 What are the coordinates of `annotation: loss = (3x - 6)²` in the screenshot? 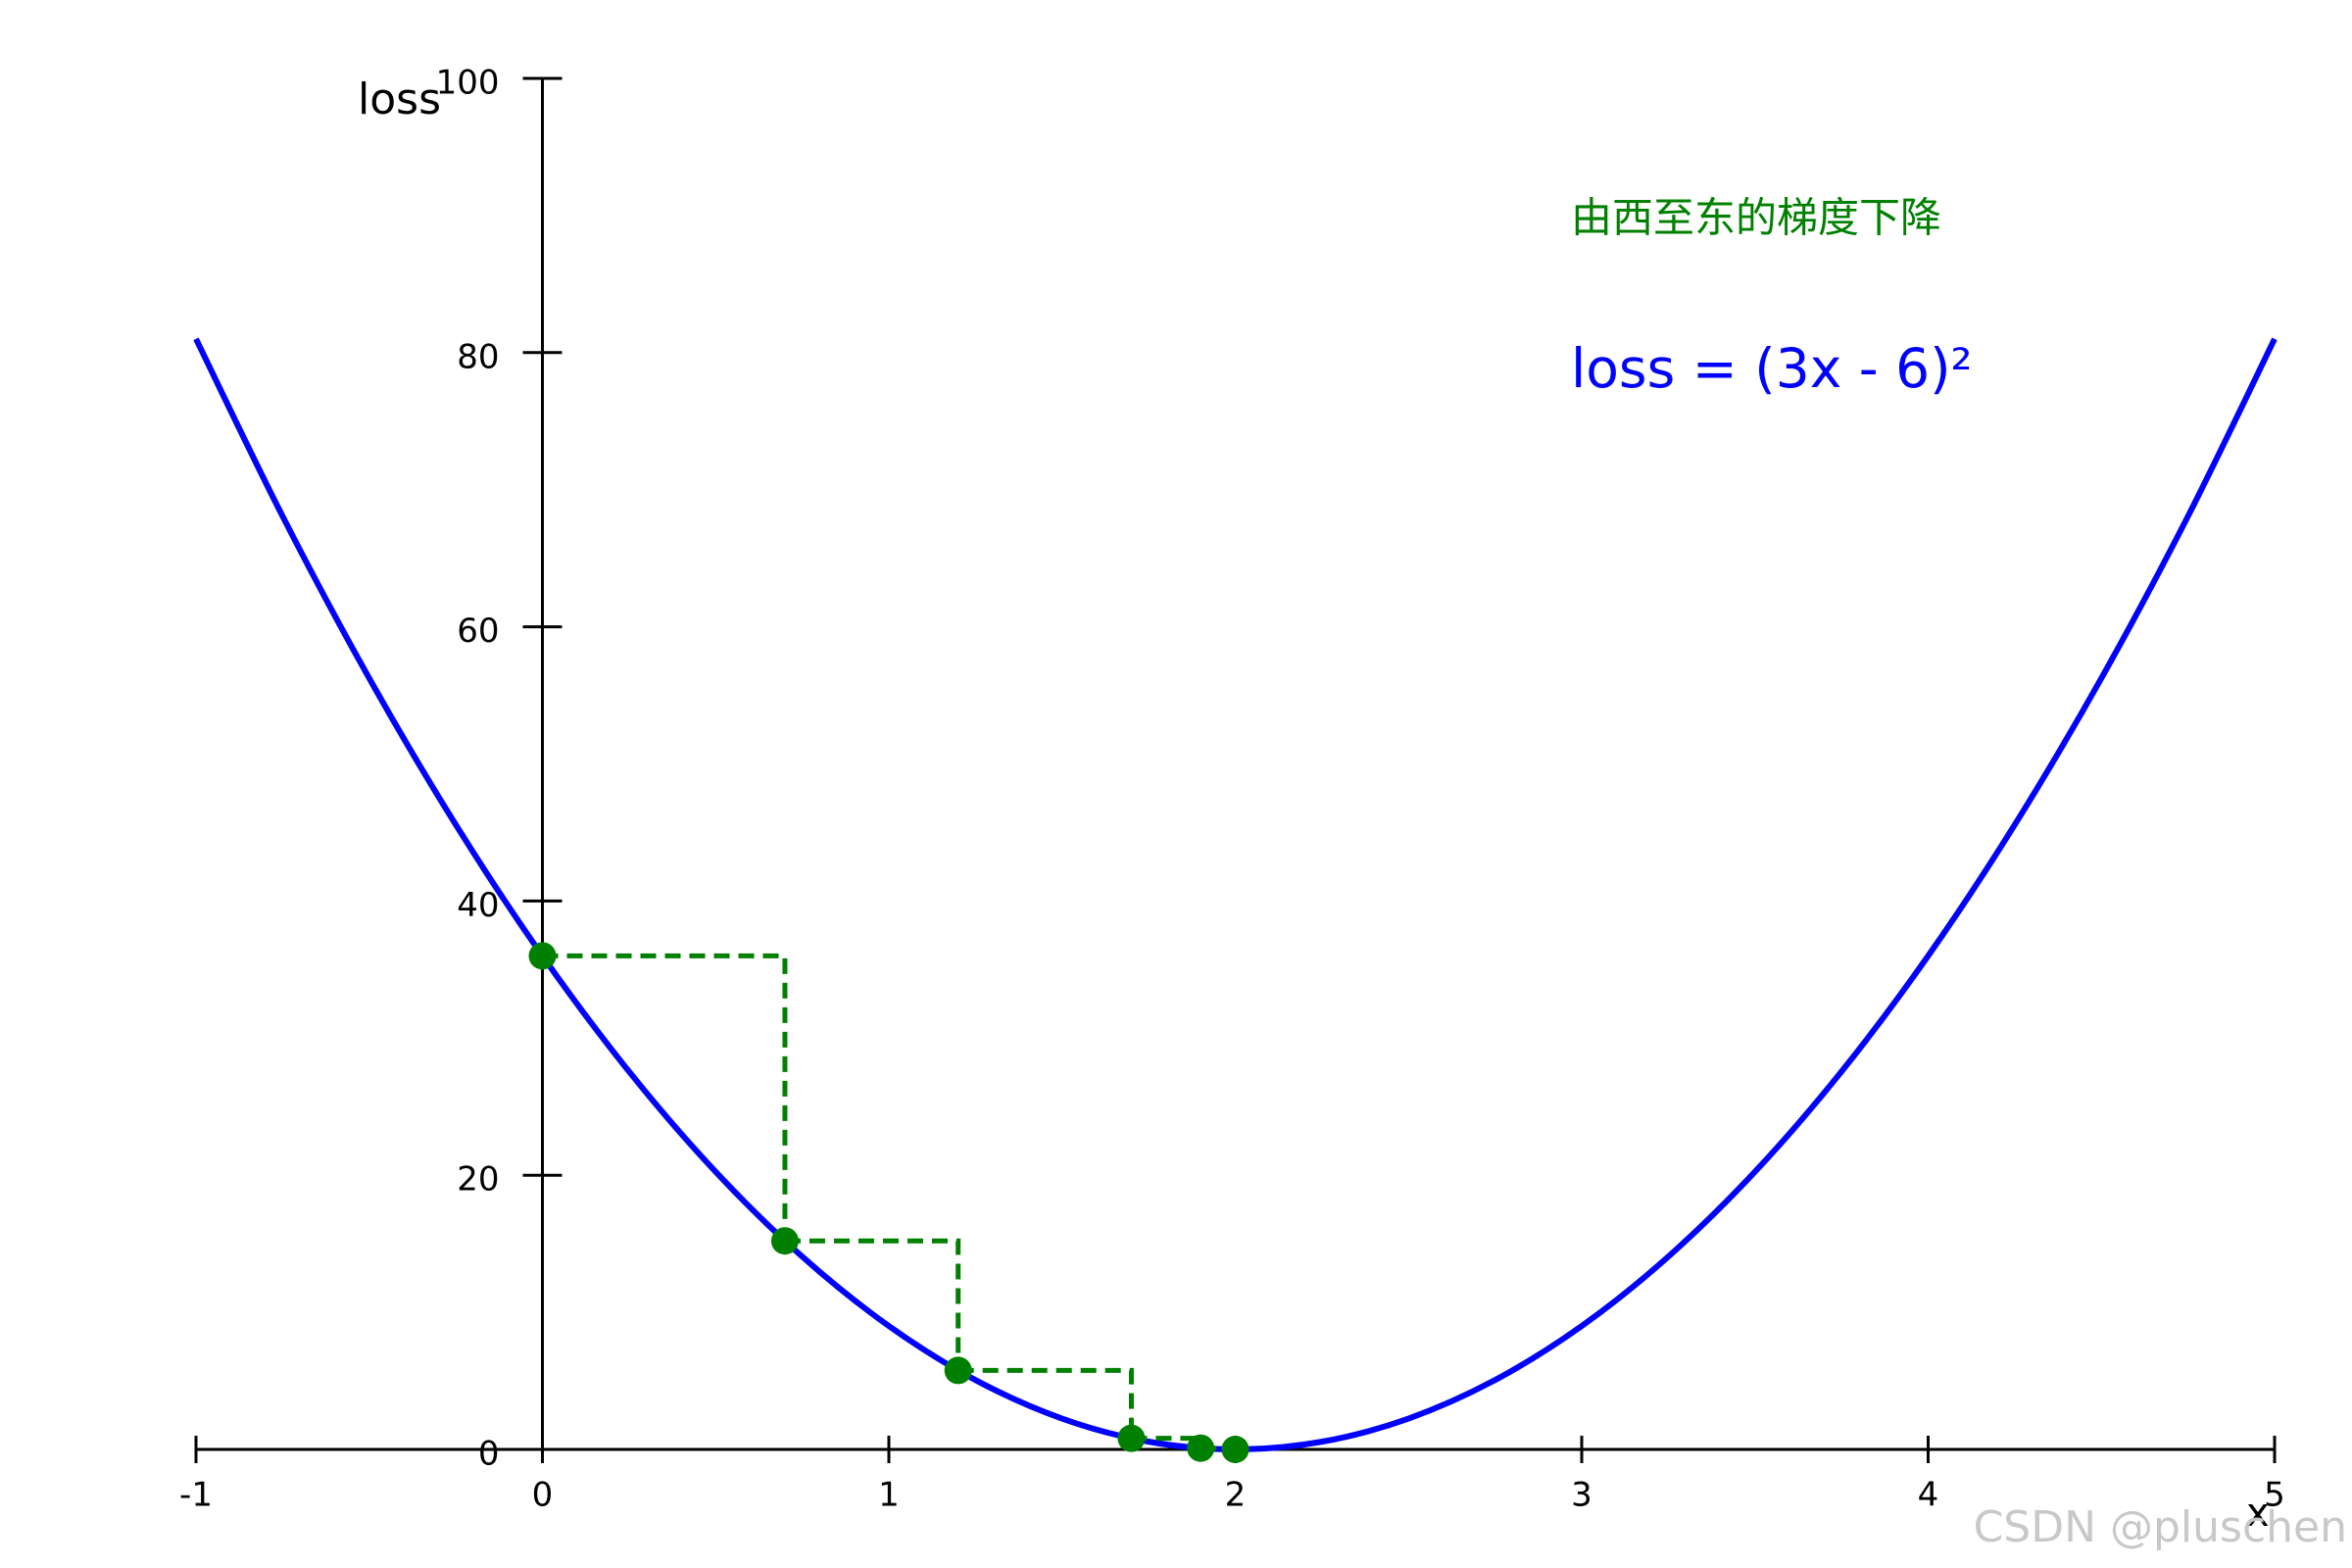 It's located at (1772, 368).